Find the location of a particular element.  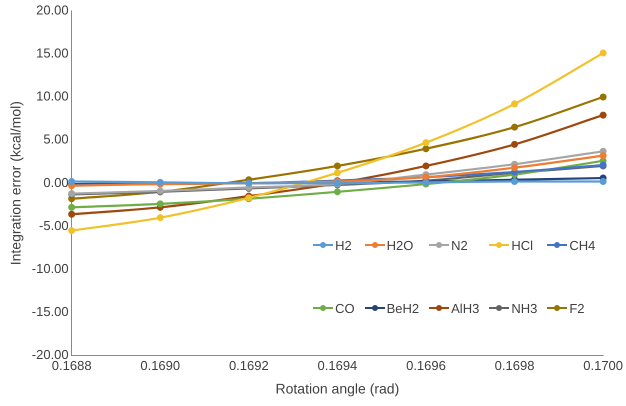

x-tick-label: 0.1696 is located at coordinates (426, 365).